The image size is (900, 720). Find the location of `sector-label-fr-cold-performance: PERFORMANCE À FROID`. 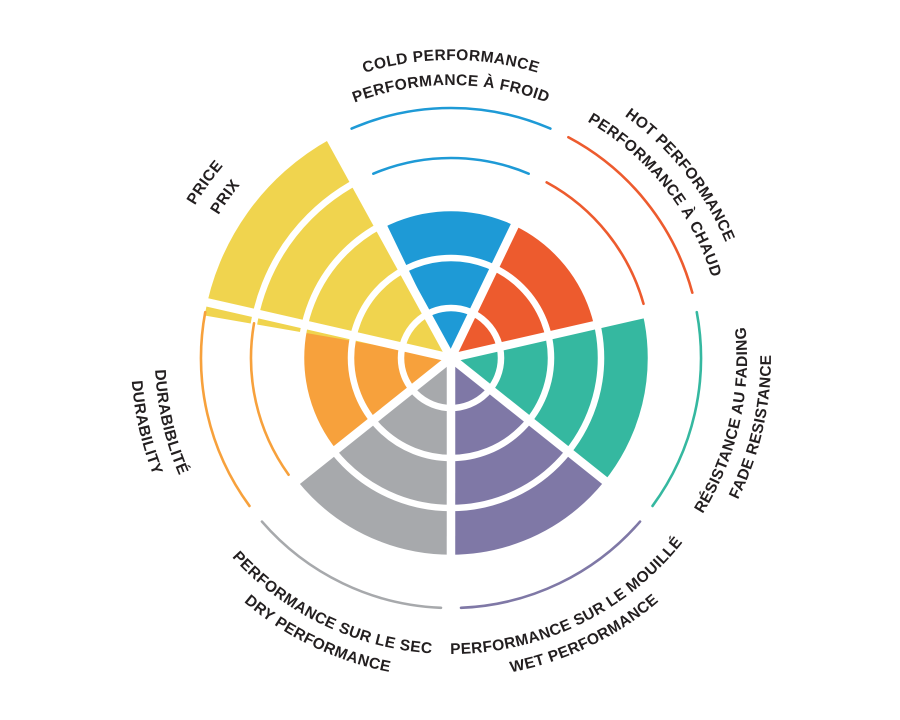

sector-label-fr-cold-performance: PERFORMANCE À FROID is located at coordinates (451, 89).